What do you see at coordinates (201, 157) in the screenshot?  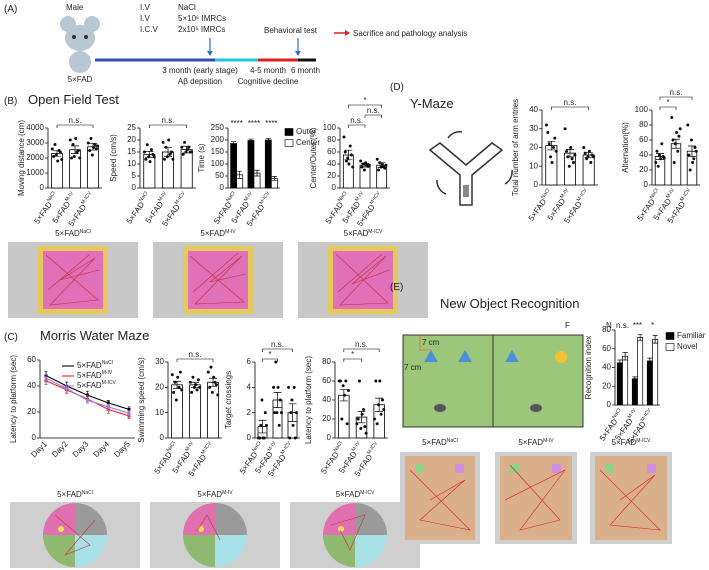 I see `y-axis-label: Time (s)` at bounding box center [201, 157].